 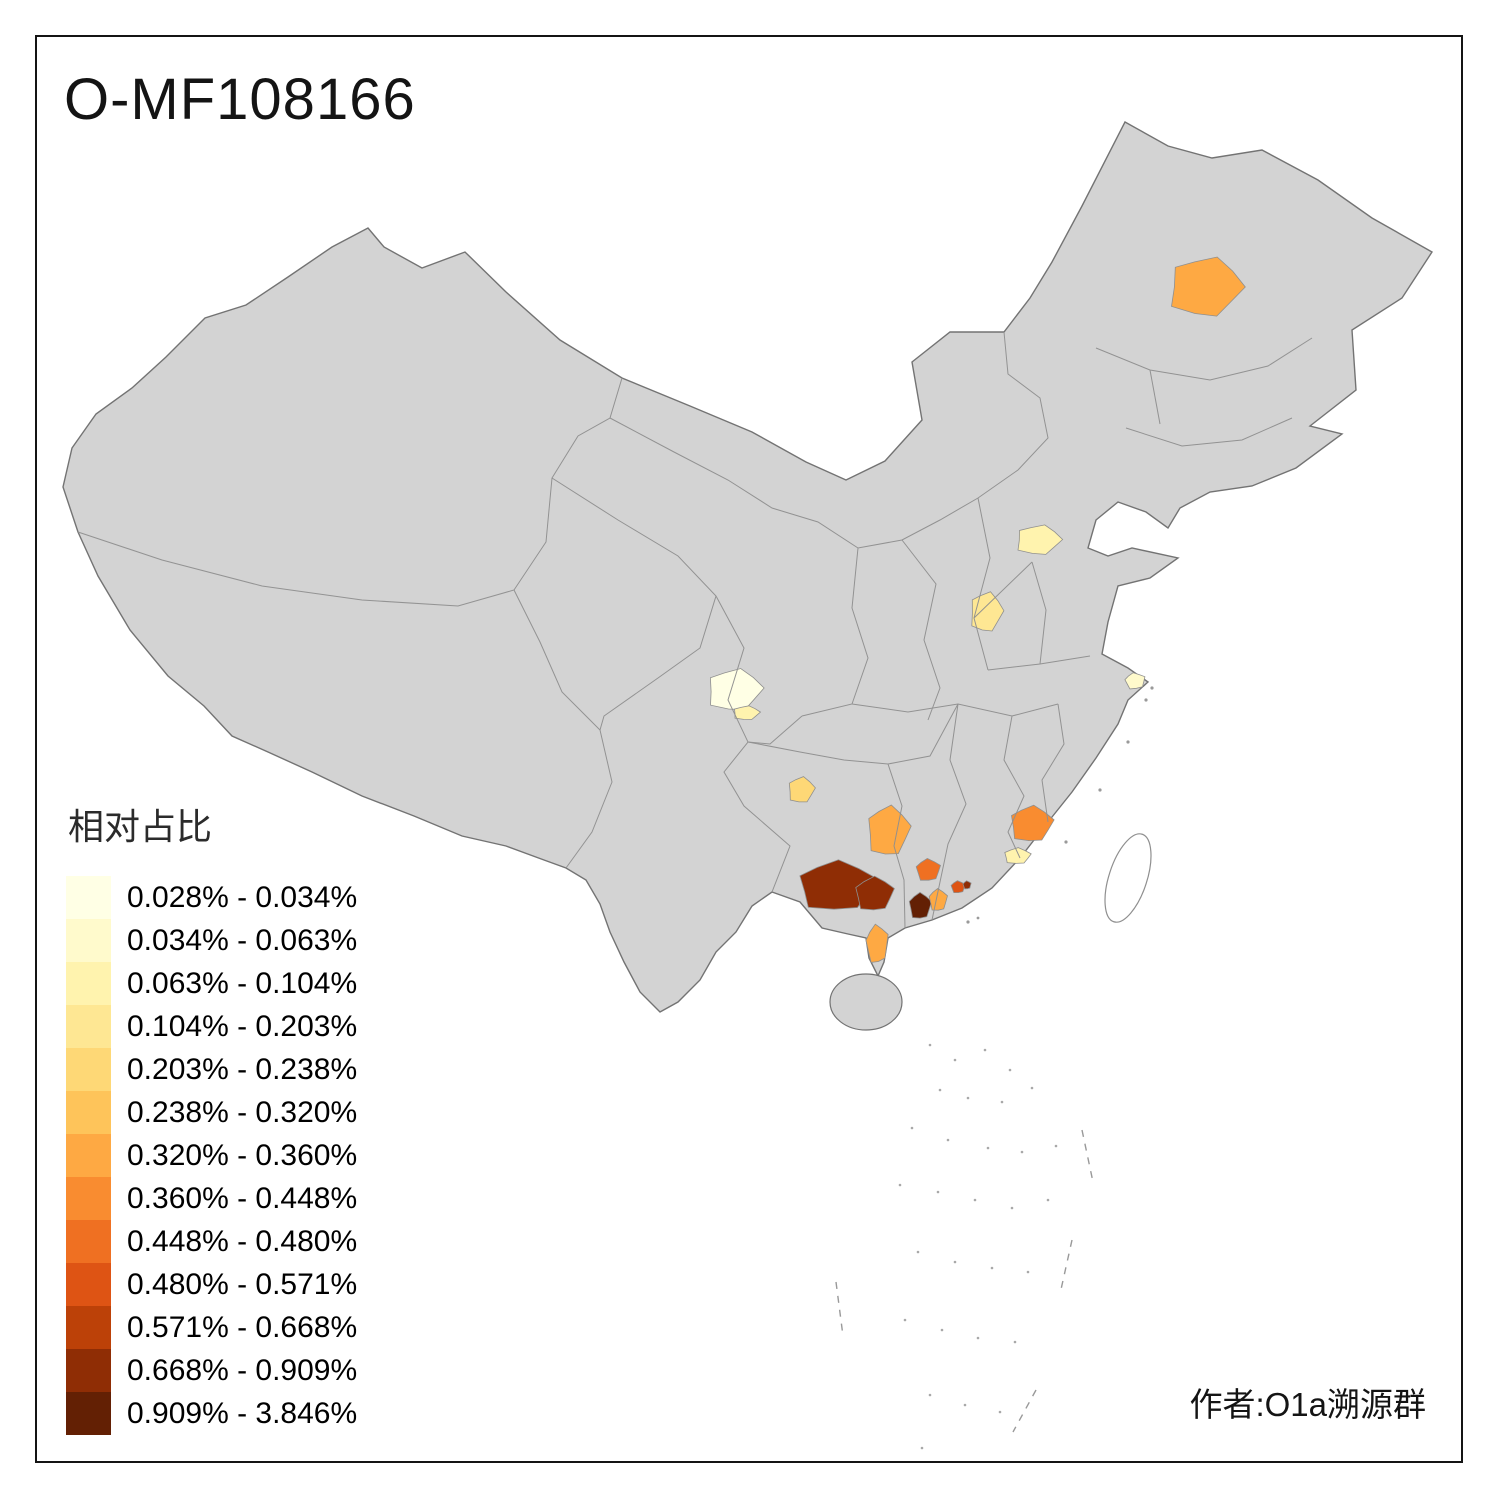 I want to click on sea-islands, so click(x=978, y=1246).